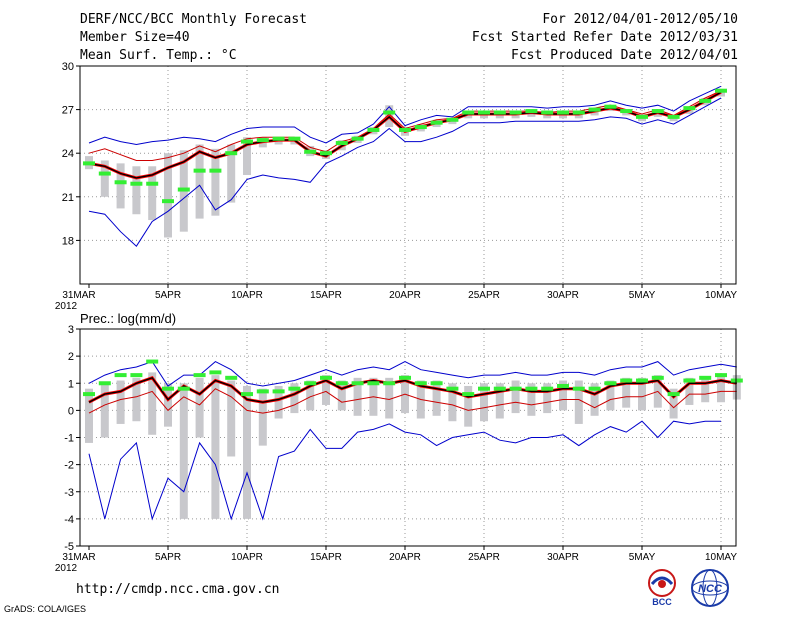 The height and width of the screenshot is (618, 800). What do you see at coordinates (68, 198) in the screenshot?
I see `y-tick-label: 21` at bounding box center [68, 198].